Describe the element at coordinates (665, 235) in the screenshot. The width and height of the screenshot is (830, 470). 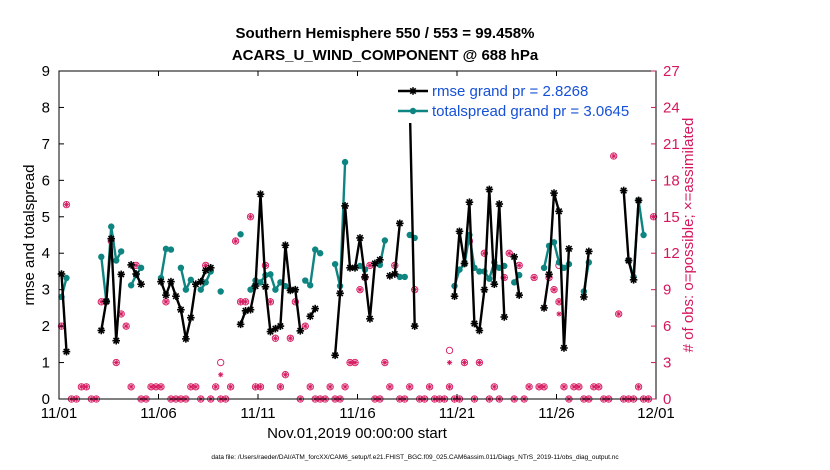
I see `y2-axis-ticks: 0 3 6 9 12 15 18 21 24 27` at that location.